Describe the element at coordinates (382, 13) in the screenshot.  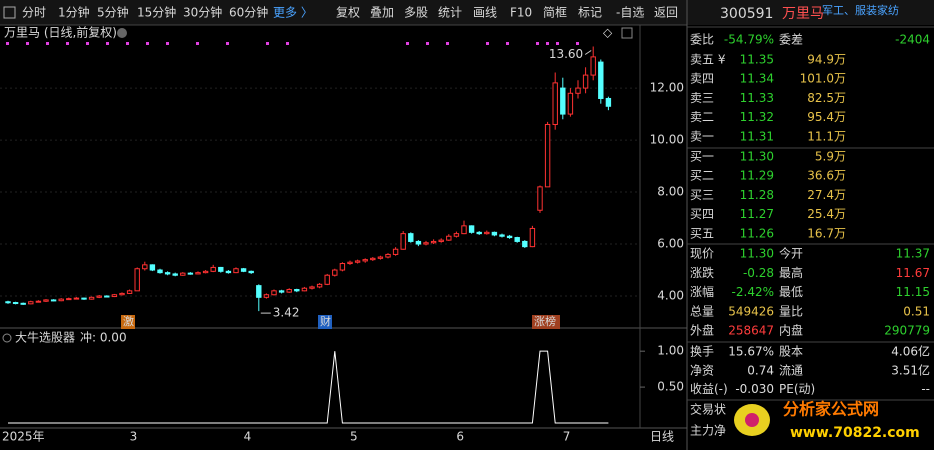
I see `toolbar-item: 叠加` at that location.